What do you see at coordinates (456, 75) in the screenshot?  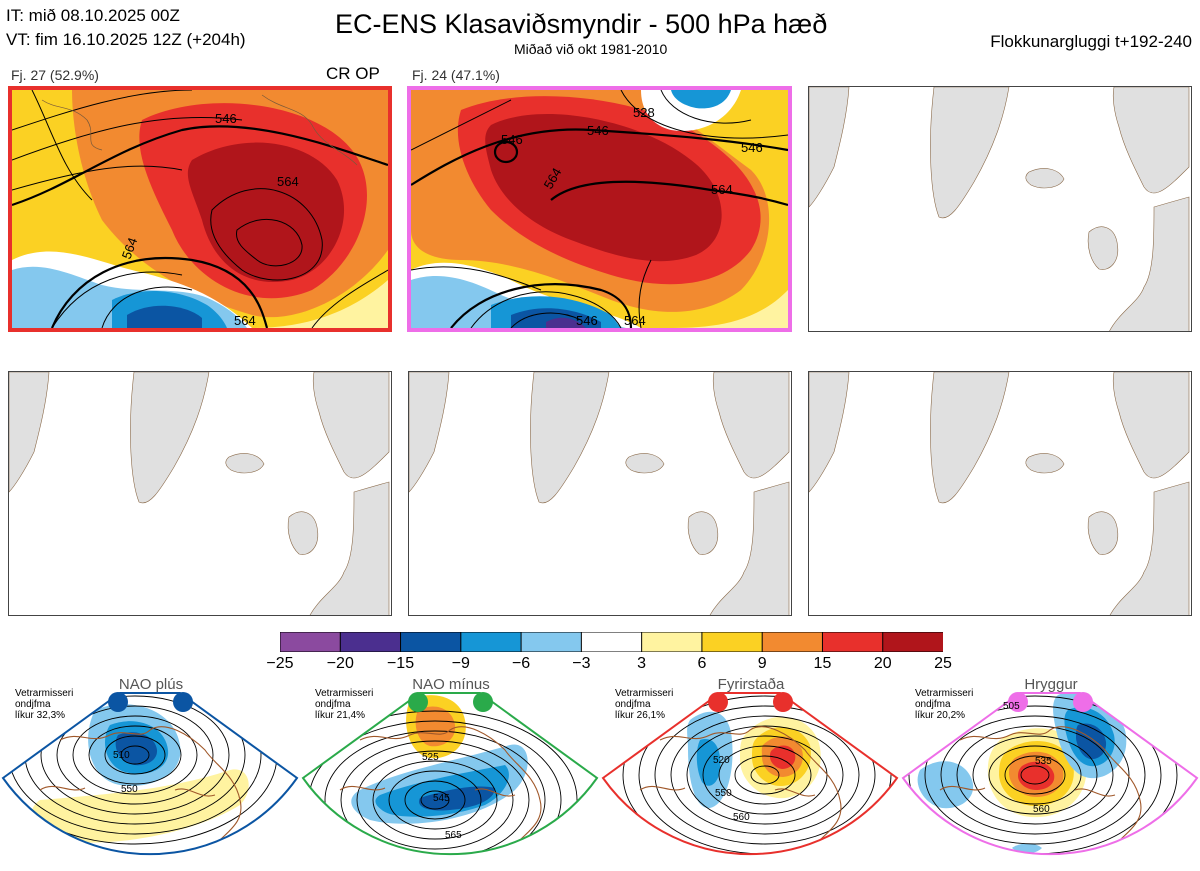 I see `cluster-2-label: Fj. 24 (47.1%)` at bounding box center [456, 75].